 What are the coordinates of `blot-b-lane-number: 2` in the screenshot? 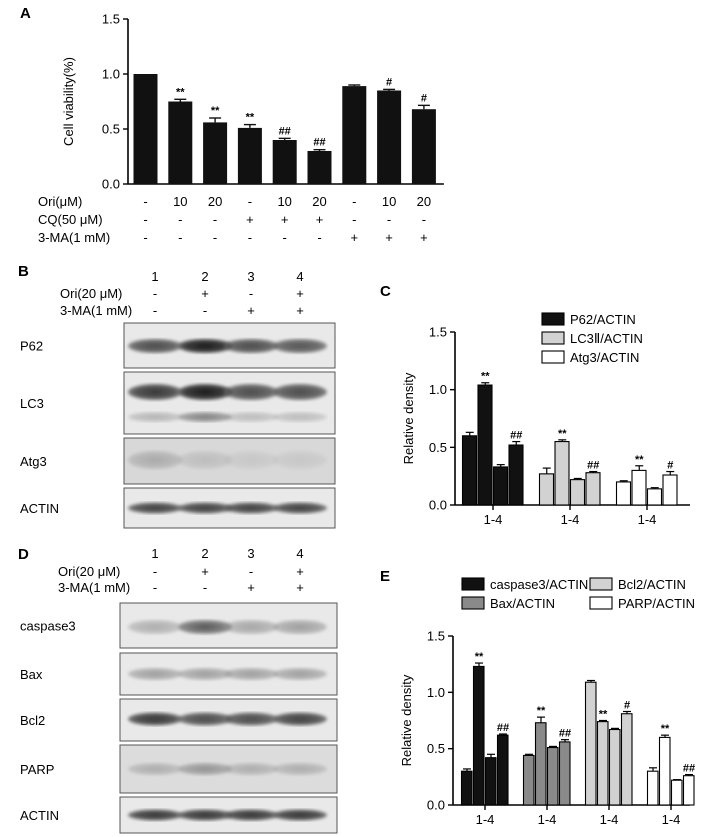 It's located at (204, 276).